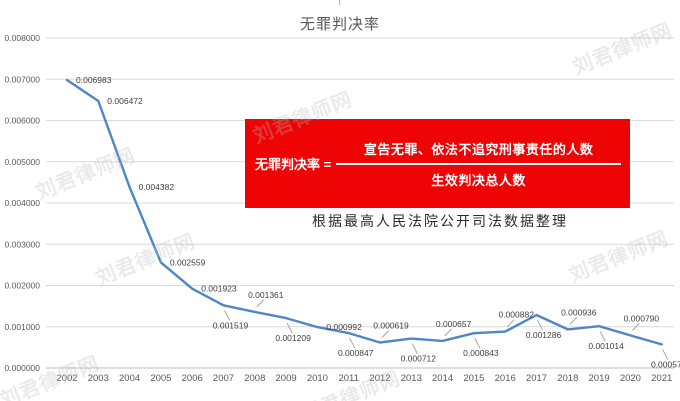  What do you see at coordinates (286, 378) in the screenshot?
I see `x-axis-tick-label: 2009` at bounding box center [286, 378].